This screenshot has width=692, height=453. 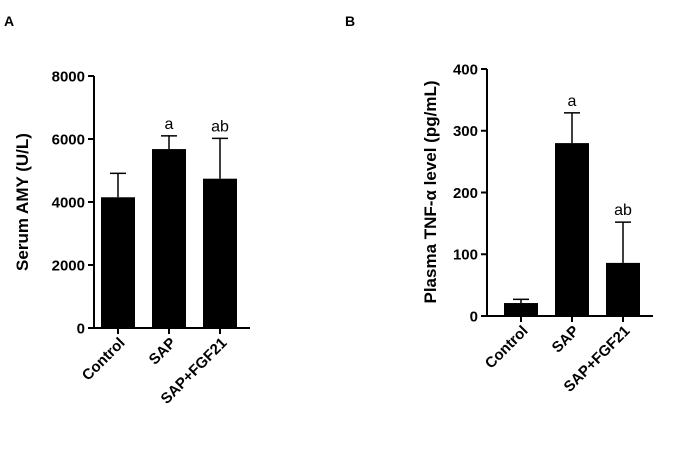 I want to click on y-tick-label: 400, so click(x=465, y=69).